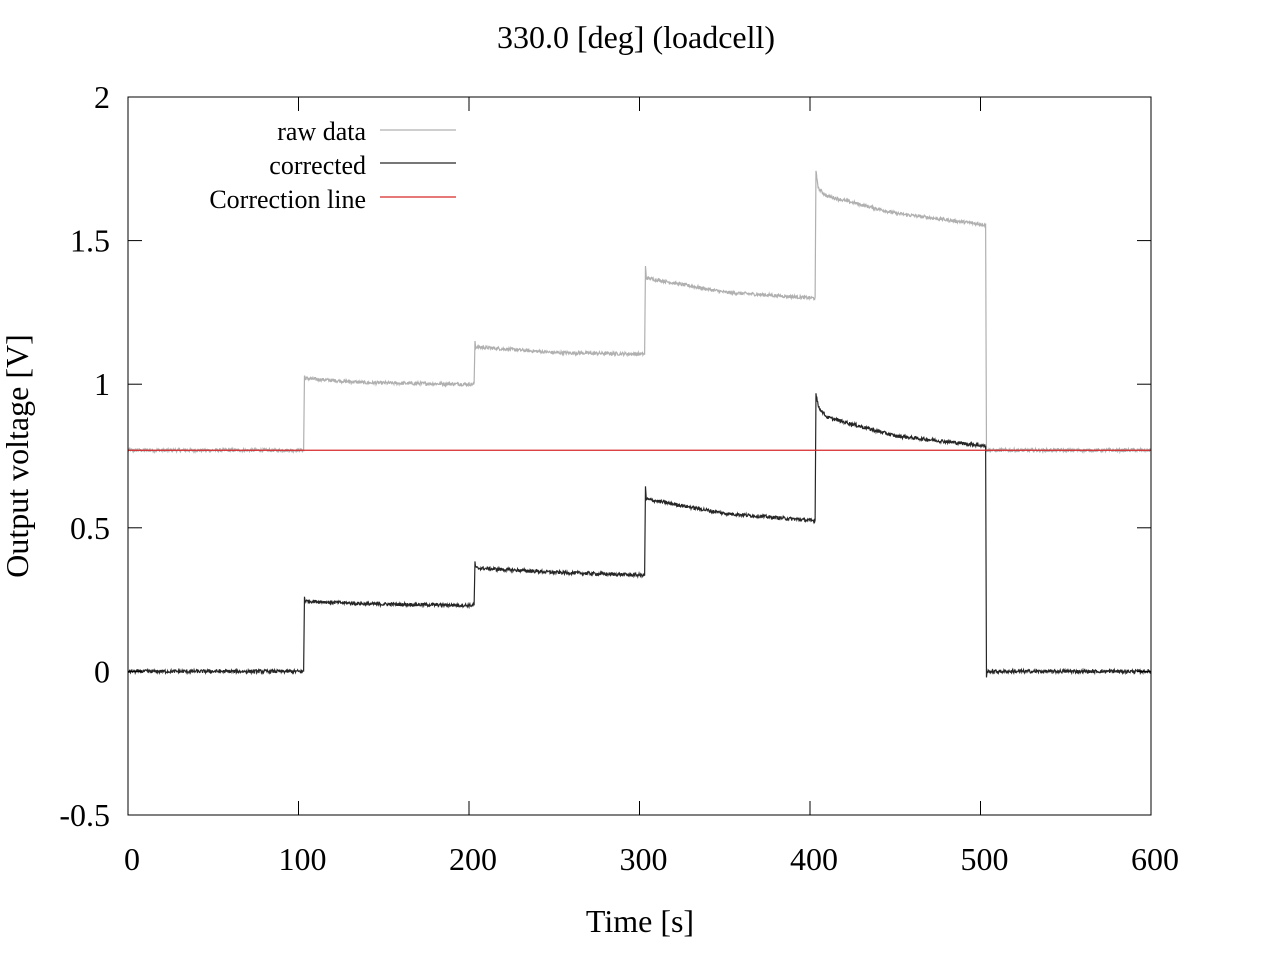  I want to click on y-tick-label: 0.5, so click(90, 528).